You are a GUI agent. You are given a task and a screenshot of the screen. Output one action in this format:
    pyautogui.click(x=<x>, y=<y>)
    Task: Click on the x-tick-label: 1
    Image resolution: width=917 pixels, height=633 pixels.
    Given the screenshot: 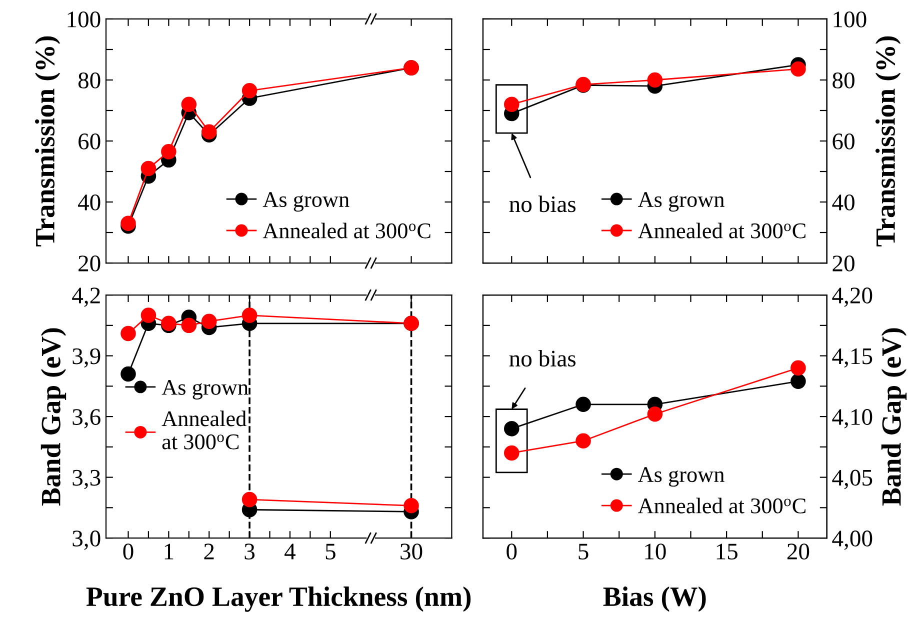 What is the action you would take?
    pyautogui.click(x=169, y=552)
    